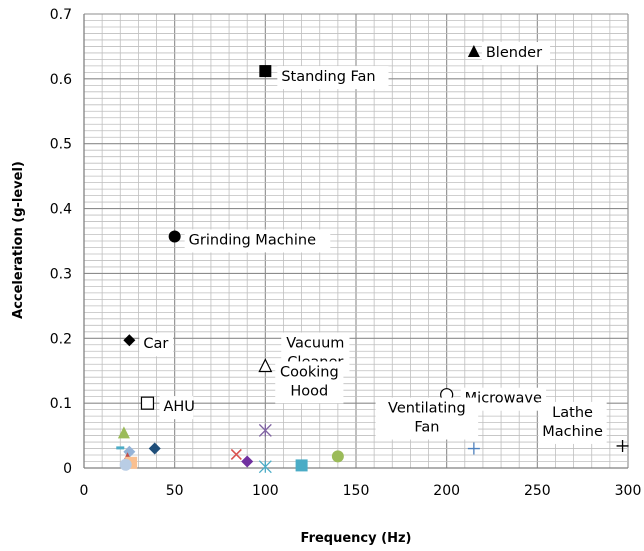 The height and width of the screenshot is (551, 644). What do you see at coordinates (175, 491) in the screenshot?
I see `x-tick-label: 50` at bounding box center [175, 491].